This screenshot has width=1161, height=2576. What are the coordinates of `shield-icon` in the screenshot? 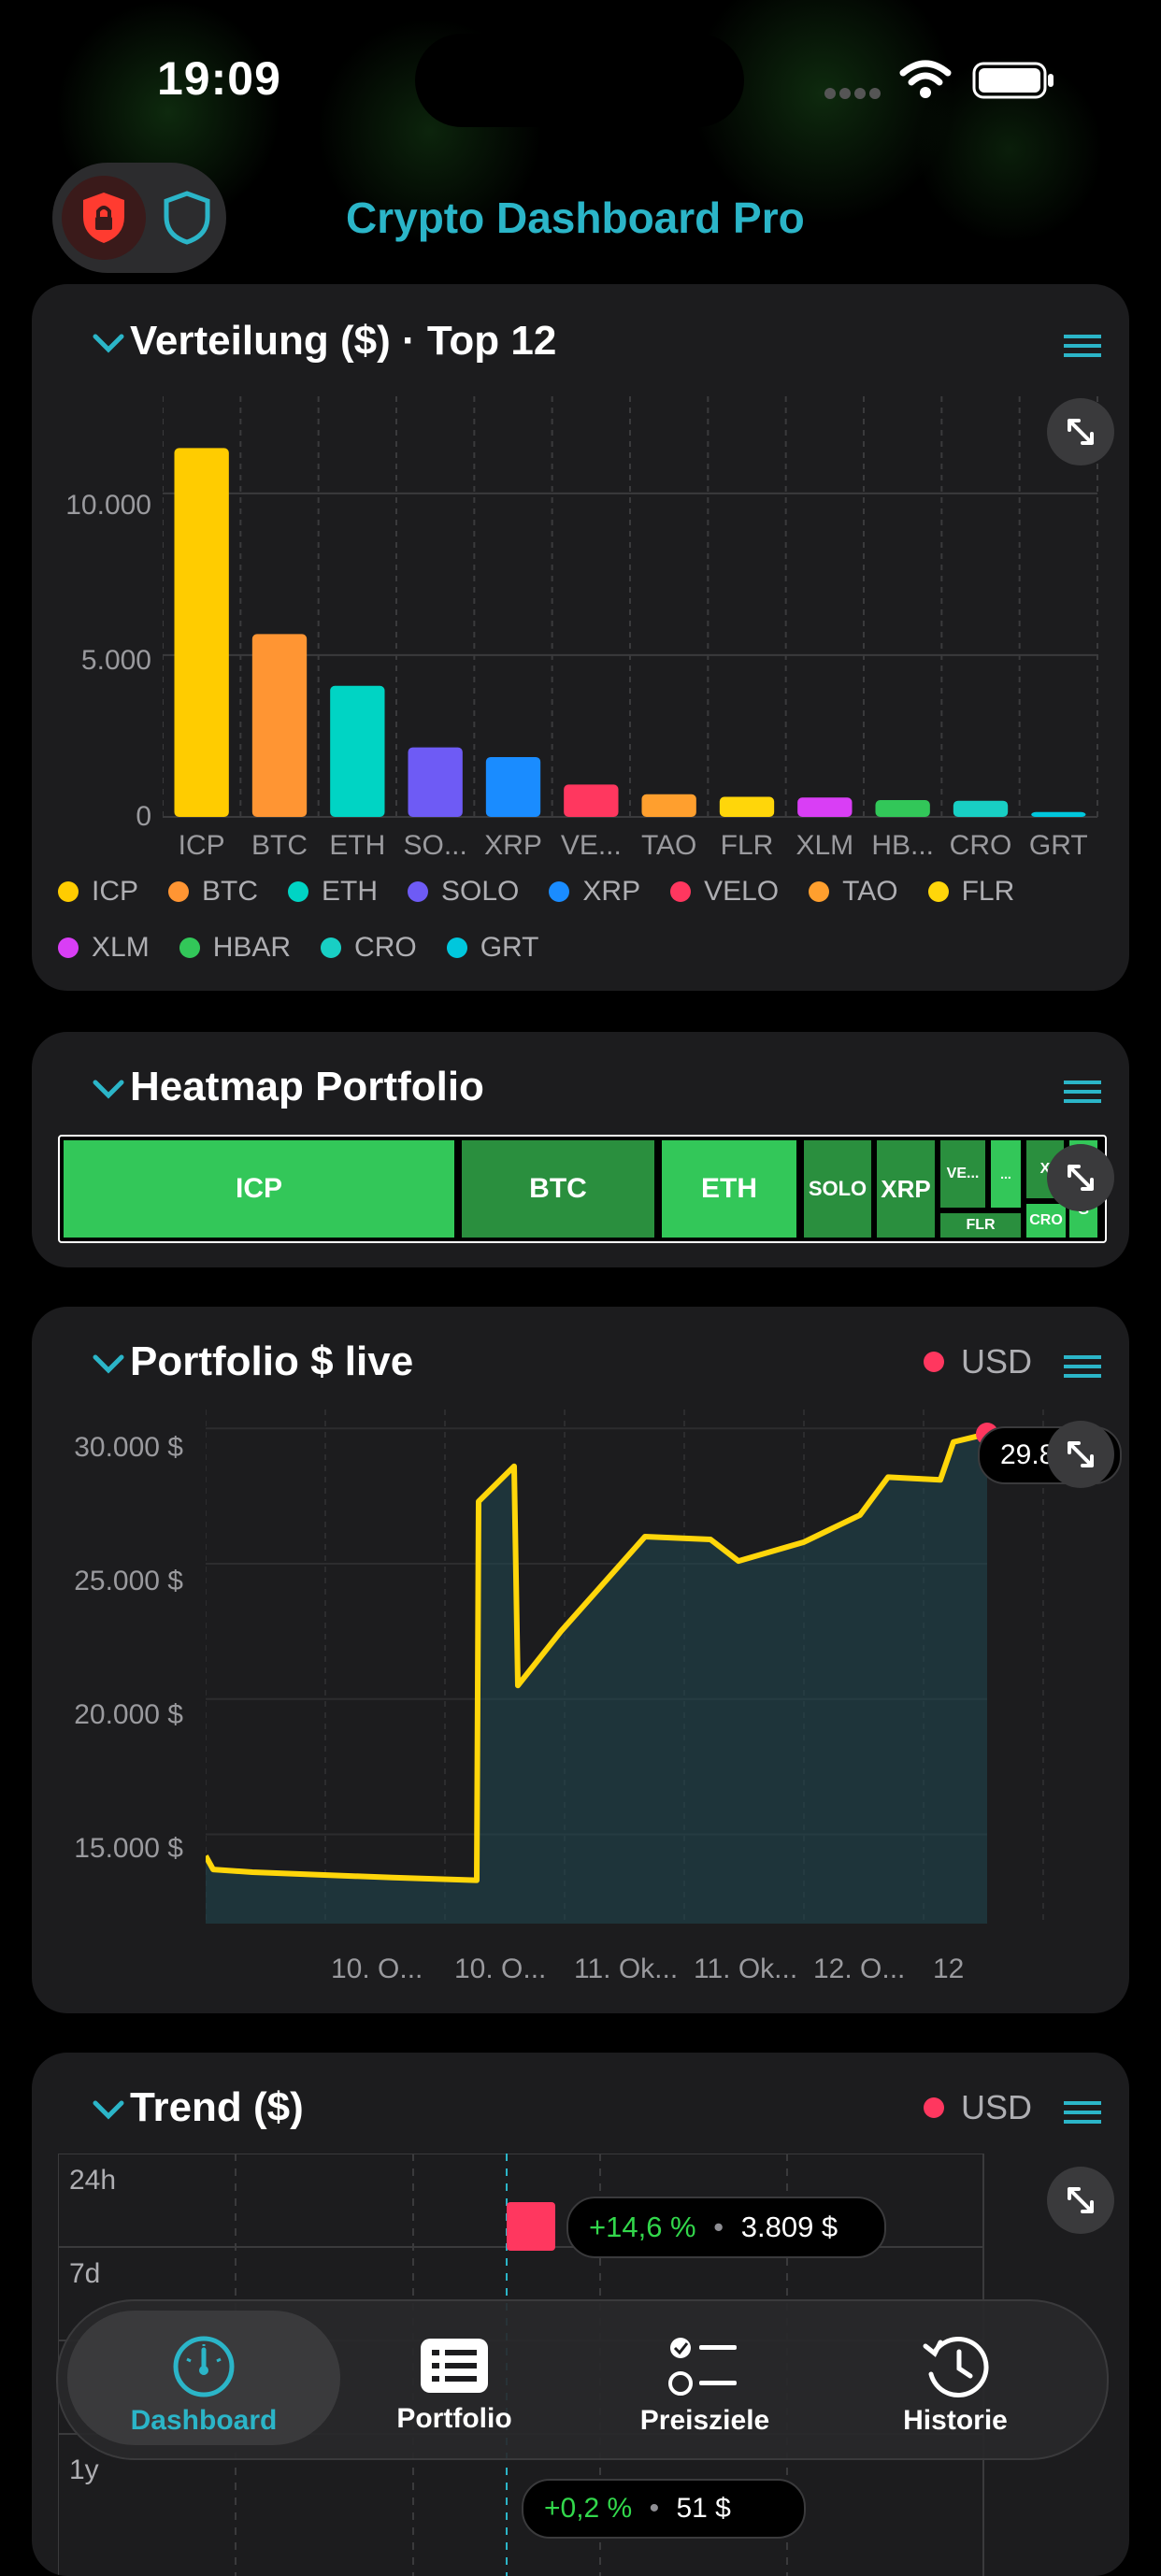 It's located at (187, 218).